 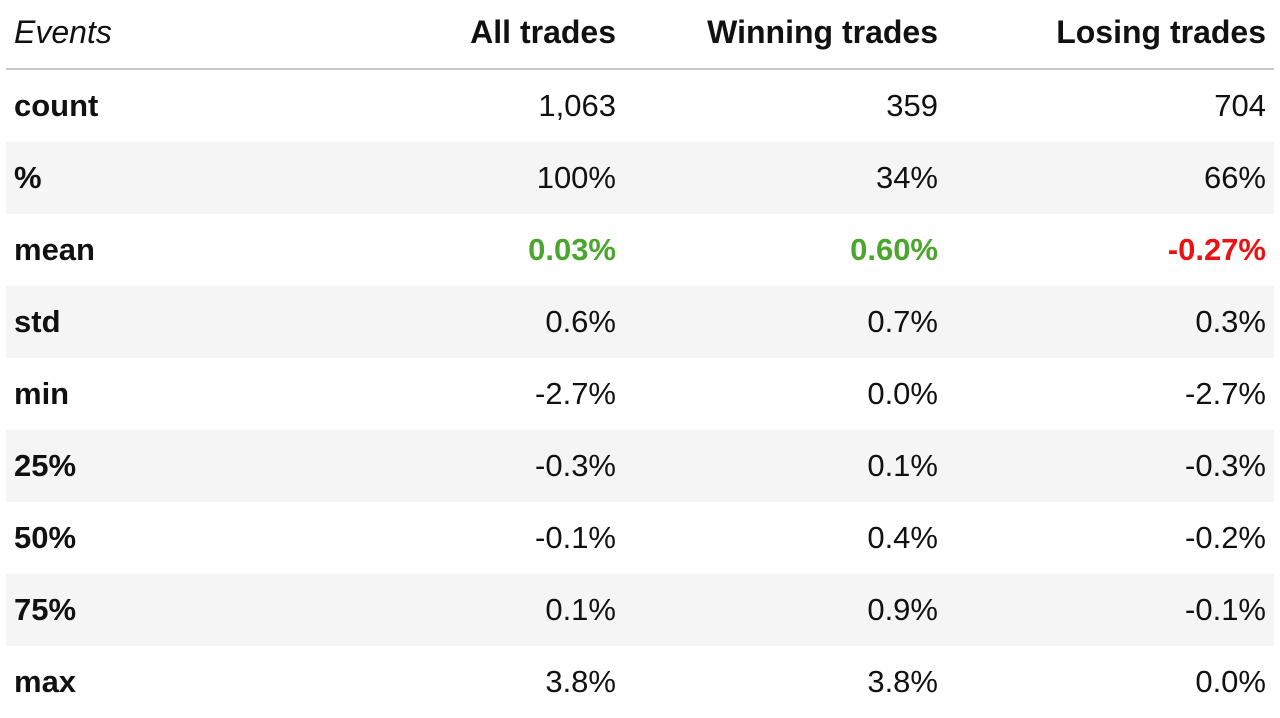 What do you see at coordinates (575, 393) in the screenshot?
I see `cell-all-trades: -2.7%` at bounding box center [575, 393].